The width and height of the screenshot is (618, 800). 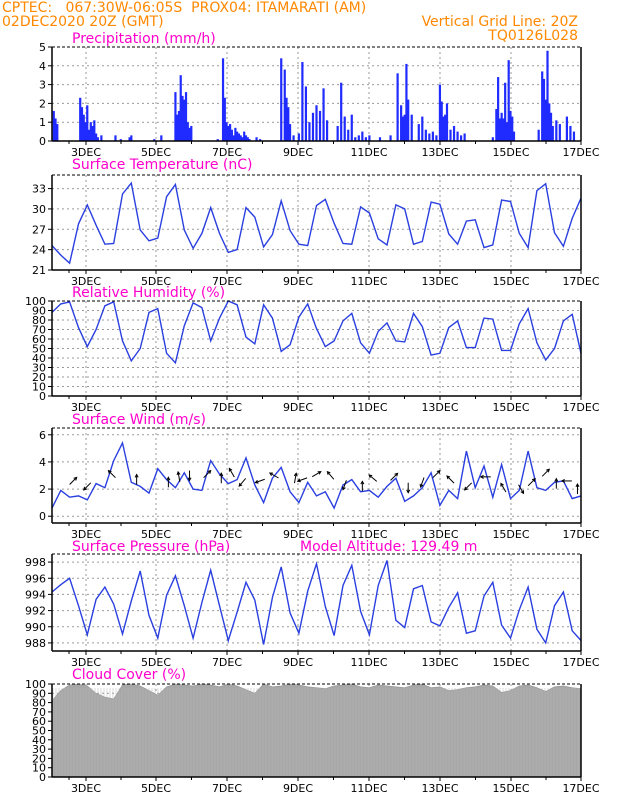 I want to click on y-tick-label: 90, so click(x=39, y=311).